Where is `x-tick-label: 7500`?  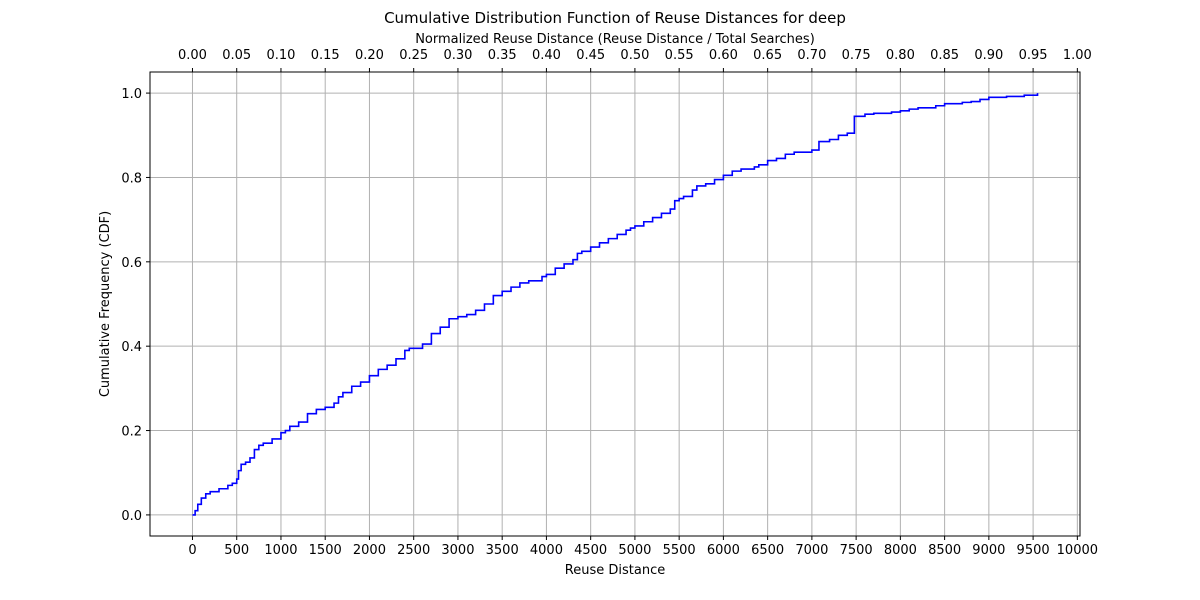
x-tick-label: 7500 is located at coordinates (856, 550).